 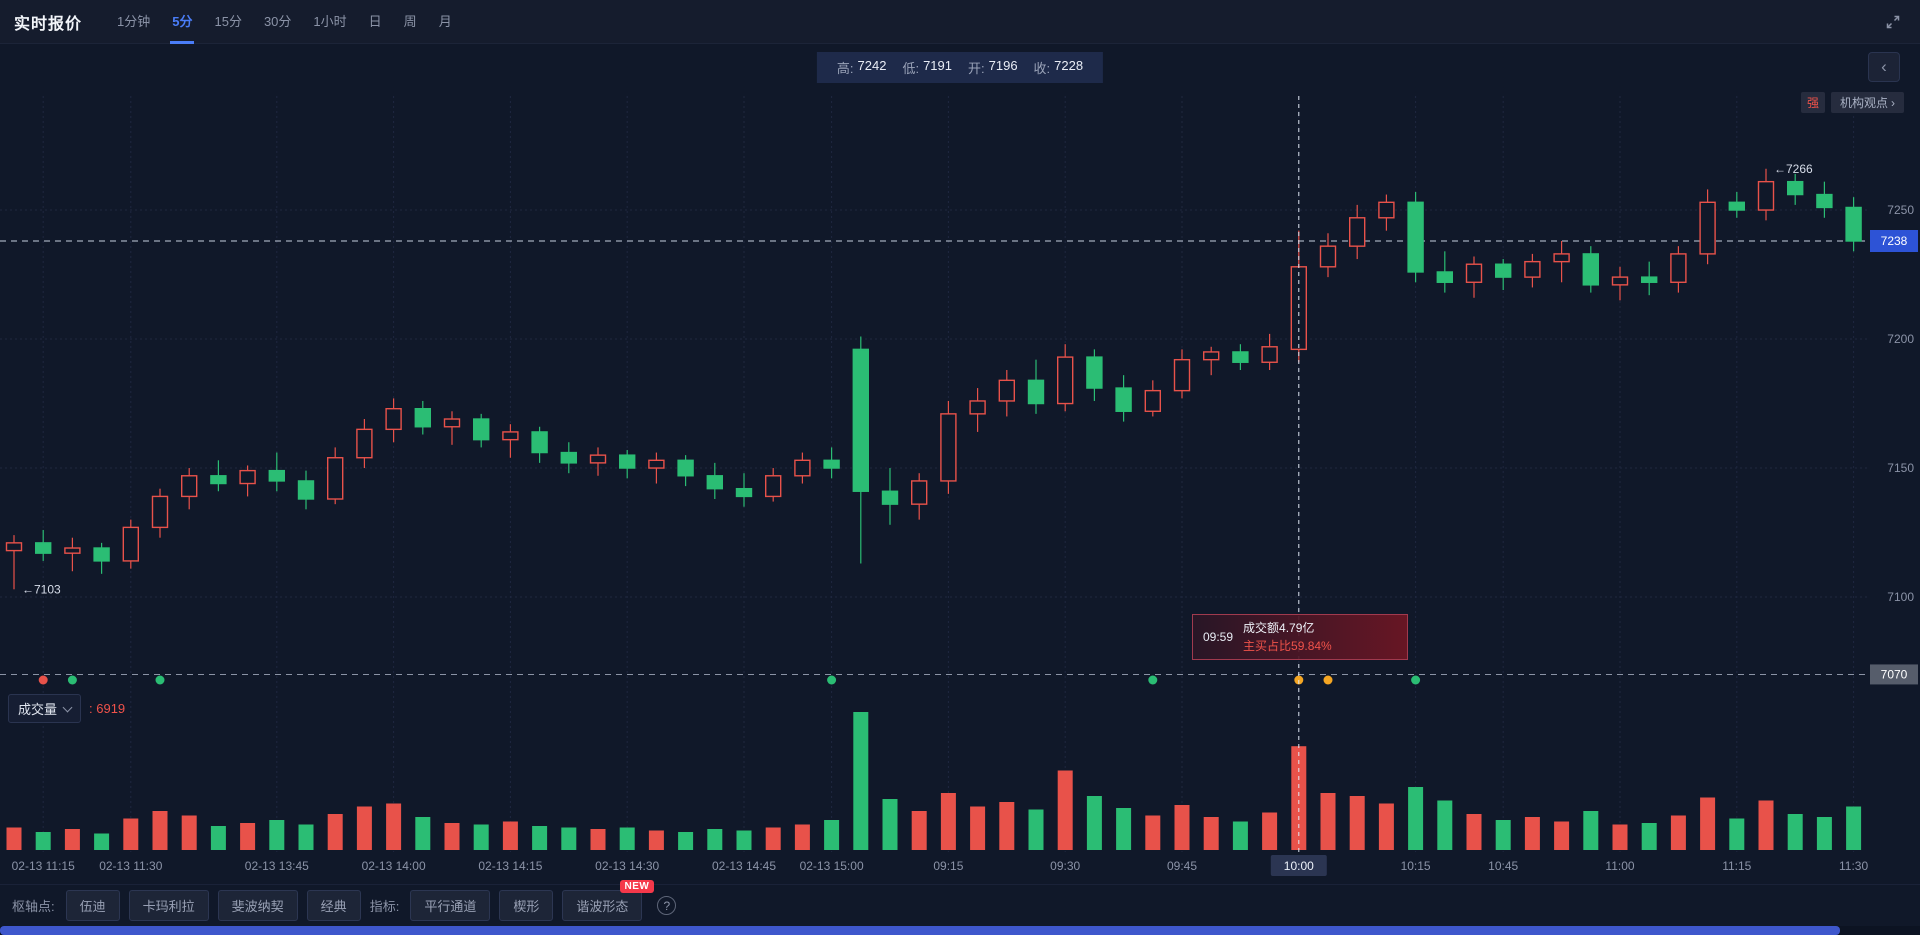 I want to click on tab-15min: 15分, so click(x=228, y=21).